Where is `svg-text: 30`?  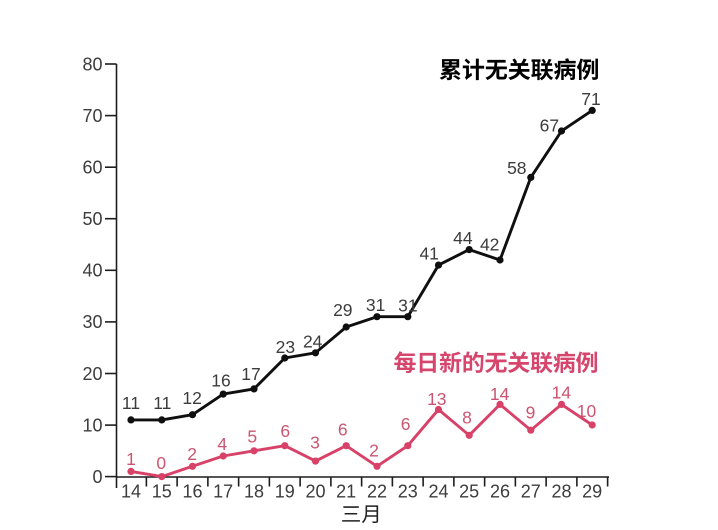
svg-text: 30 is located at coordinates (92, 322).